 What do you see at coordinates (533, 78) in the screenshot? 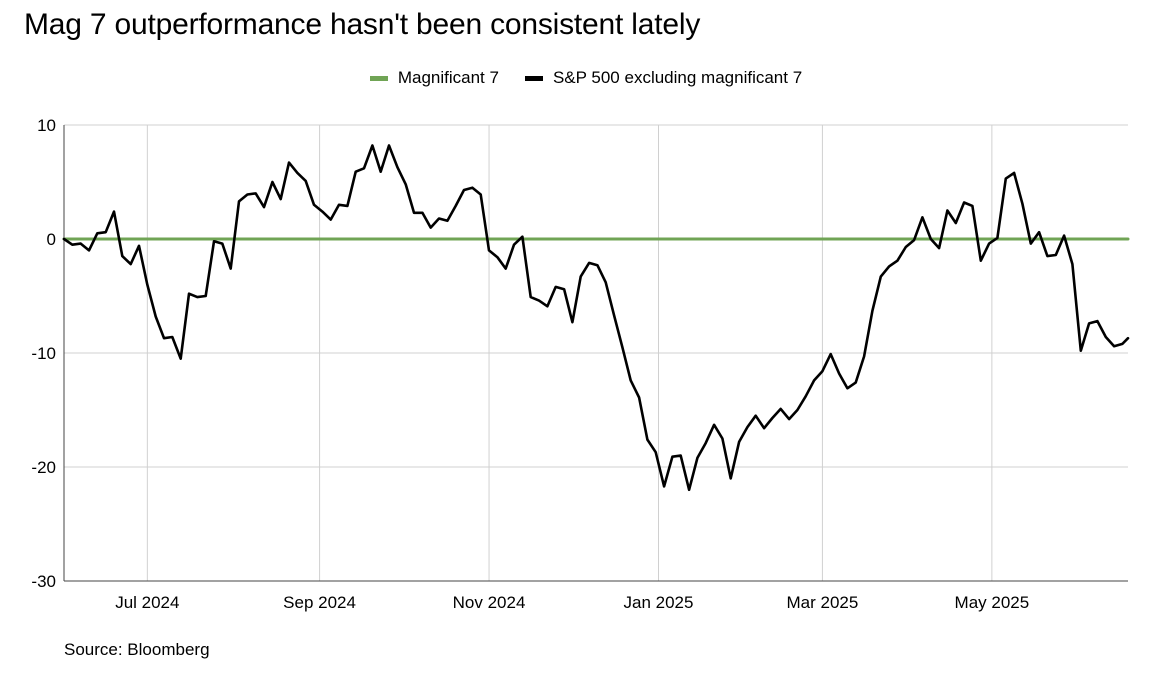
I see `legend-swatch-black` at bounding box center [533, 78].